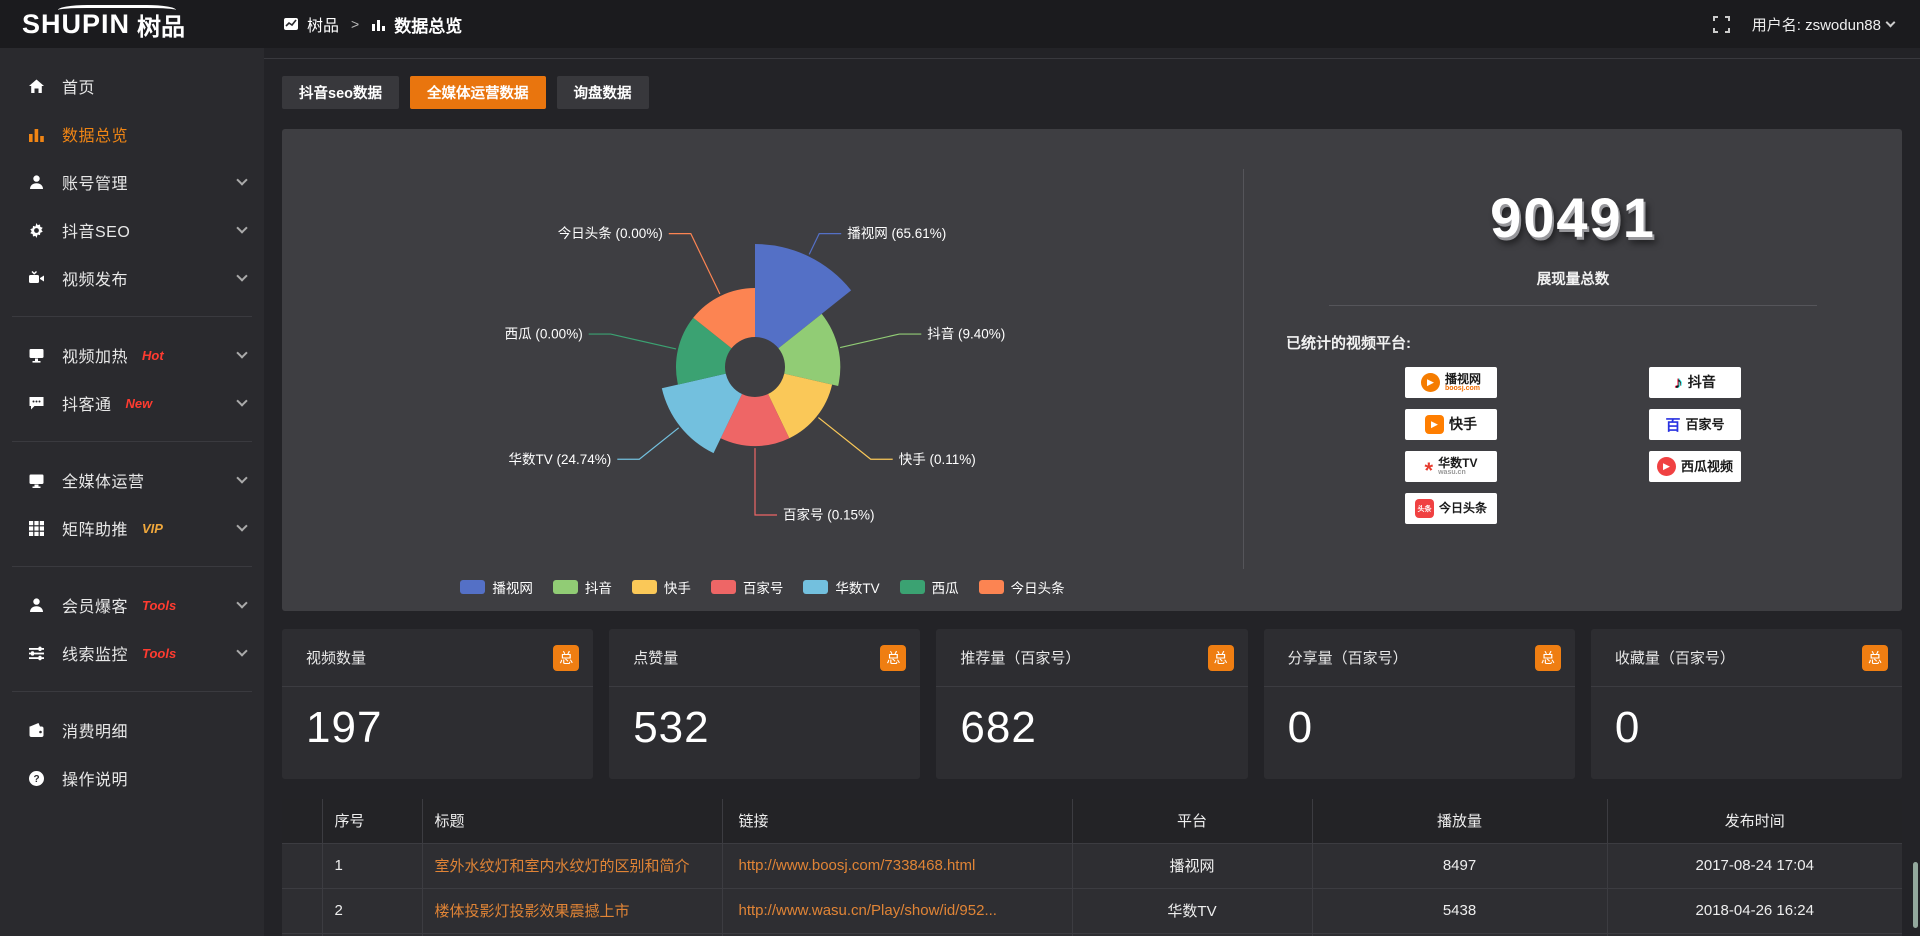 The height and width of the screenshot is (936, 1920). I want to click on question-circle-icon: ?, so click(36, 778).